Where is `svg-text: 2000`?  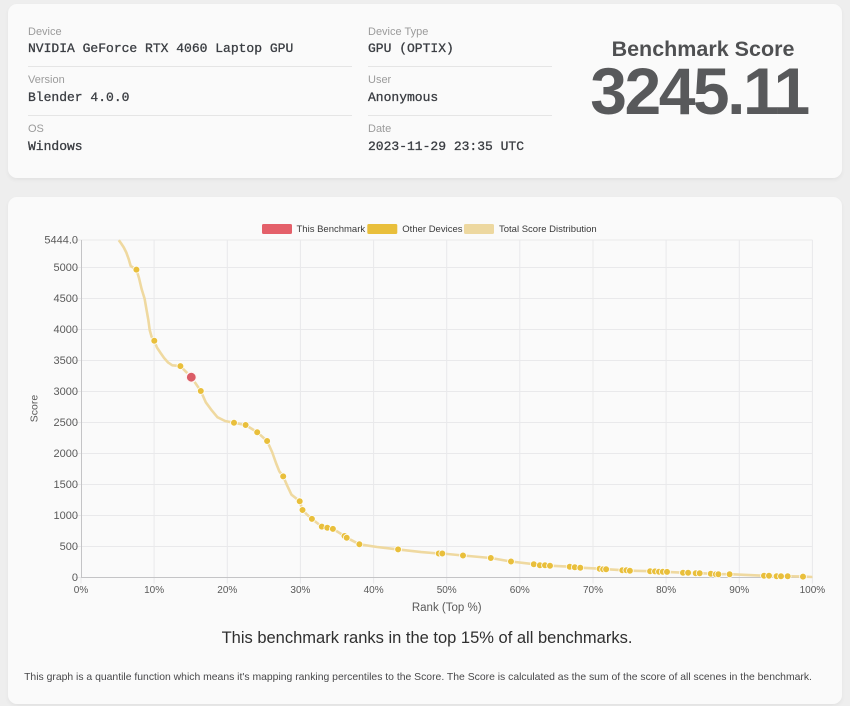 svg-text: 2000 is located at coordinates (66, 454).